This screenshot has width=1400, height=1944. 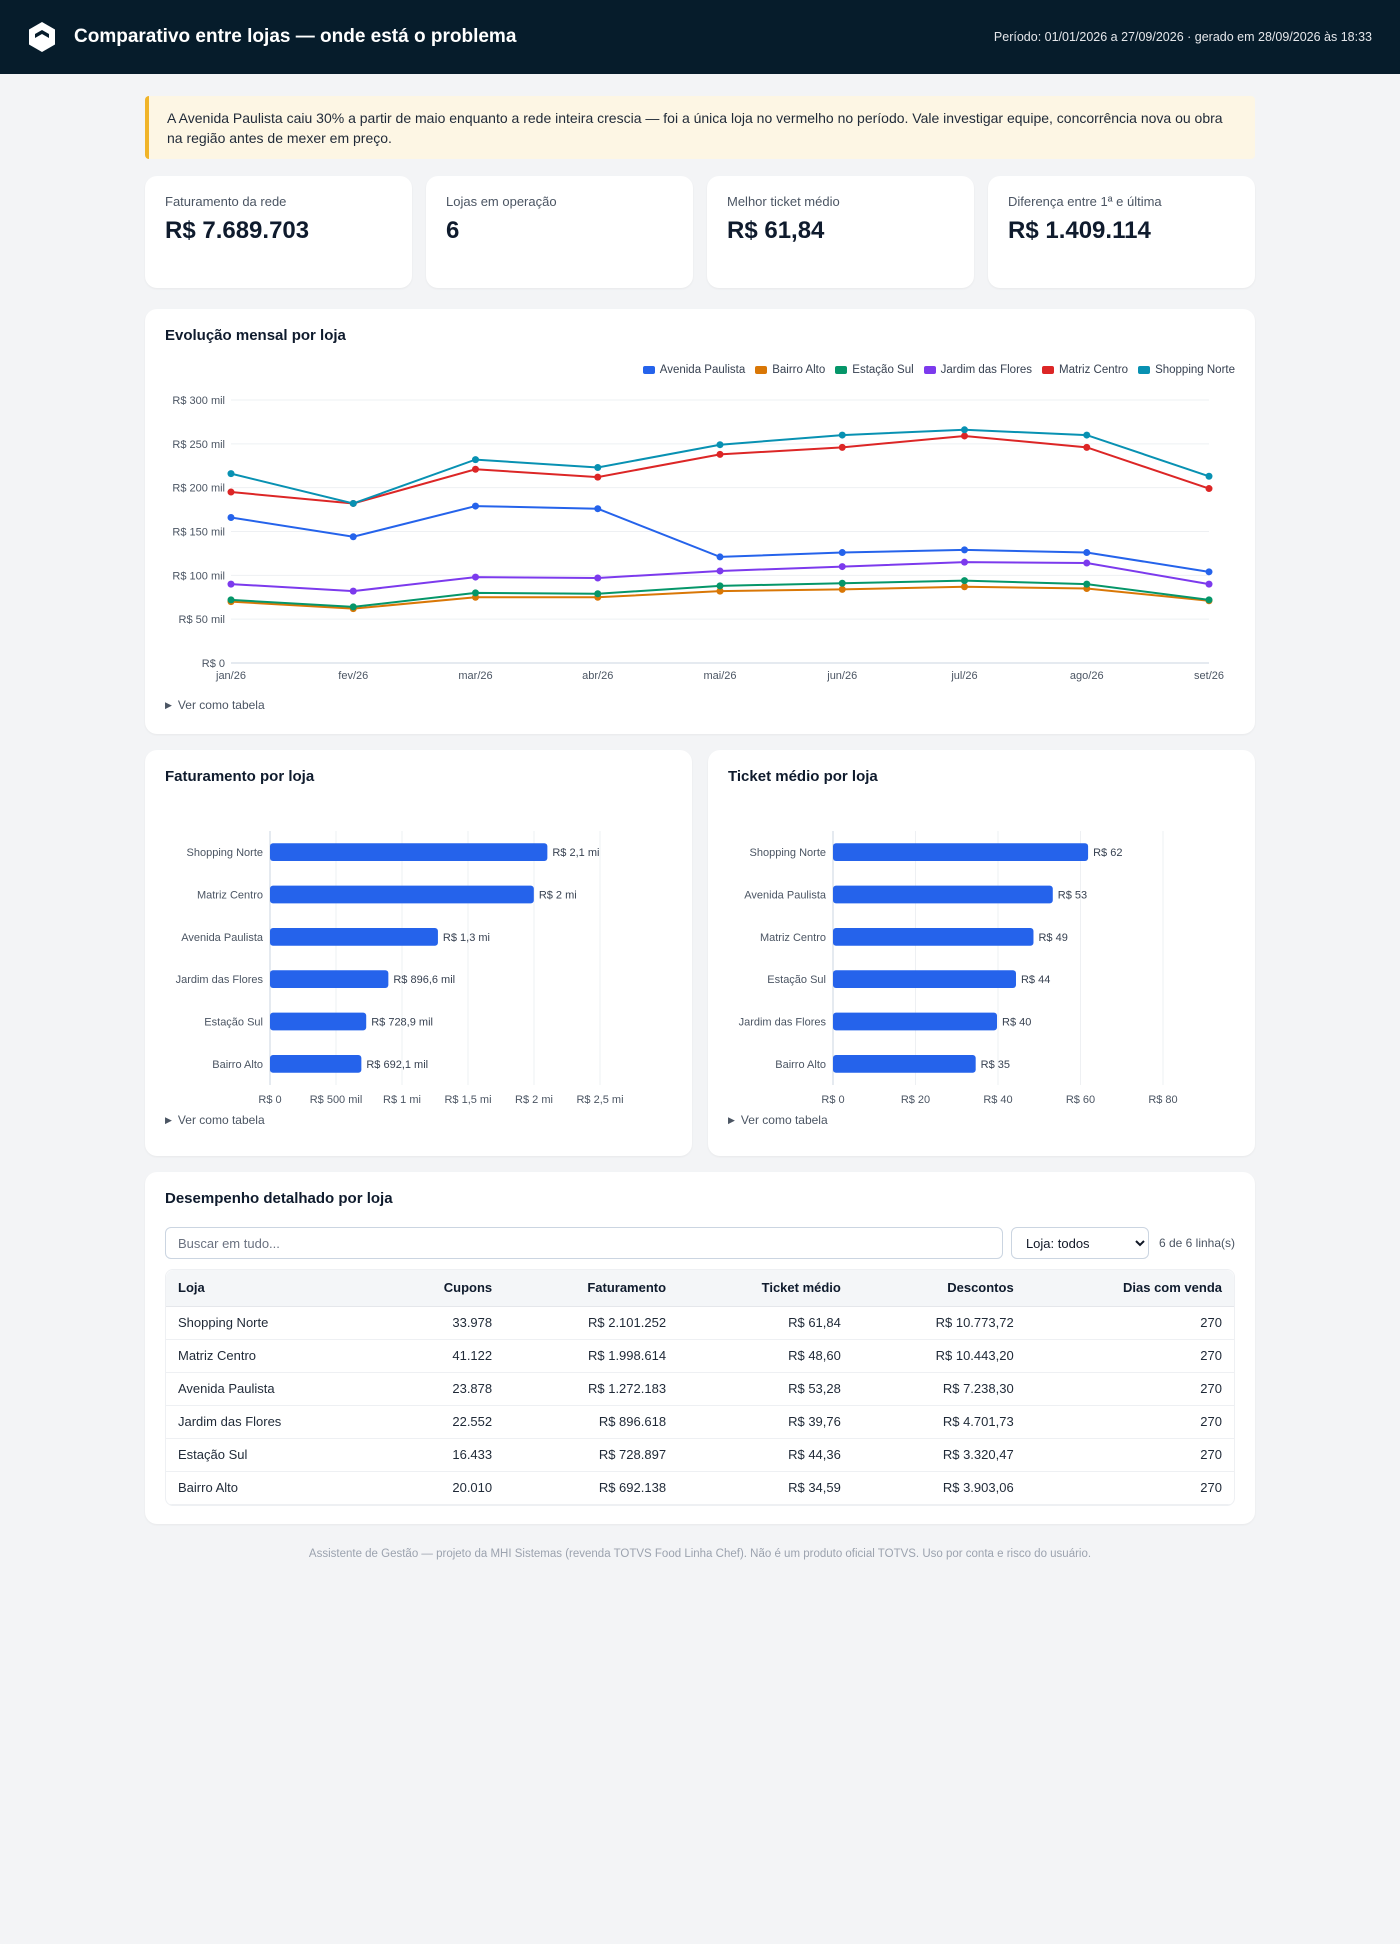 What do you see at coordinates (424, 980) in the screenshot?
I see `bar-value-label: R$ 896,6 mil` at bounding box center [424, 980].